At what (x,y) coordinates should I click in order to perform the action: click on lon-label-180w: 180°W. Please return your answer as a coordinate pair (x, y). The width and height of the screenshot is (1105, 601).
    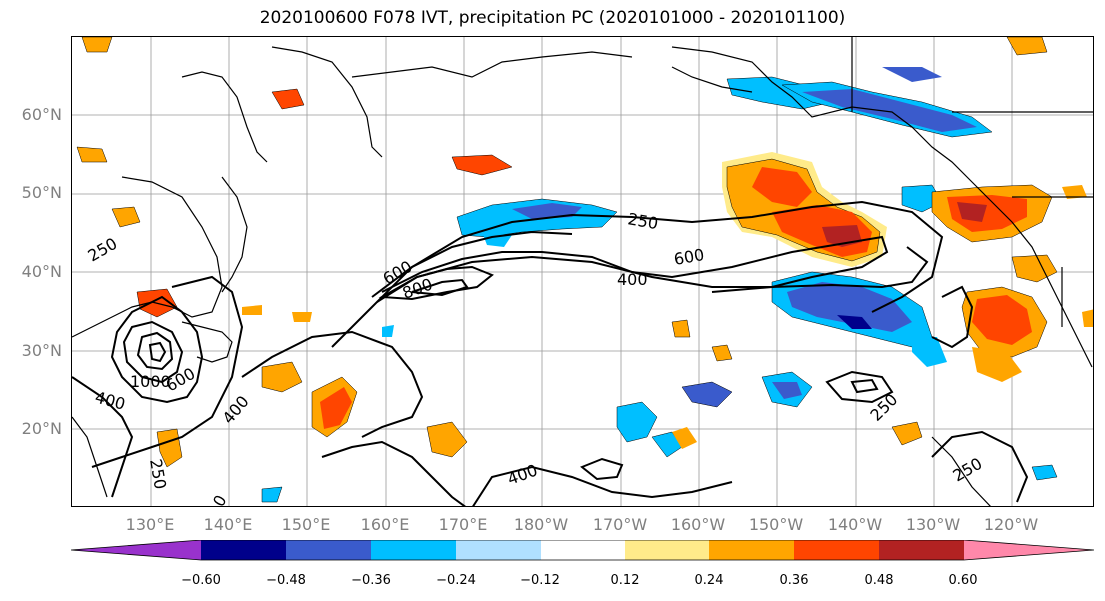
    Looking at the image, I should click on (541, 524).